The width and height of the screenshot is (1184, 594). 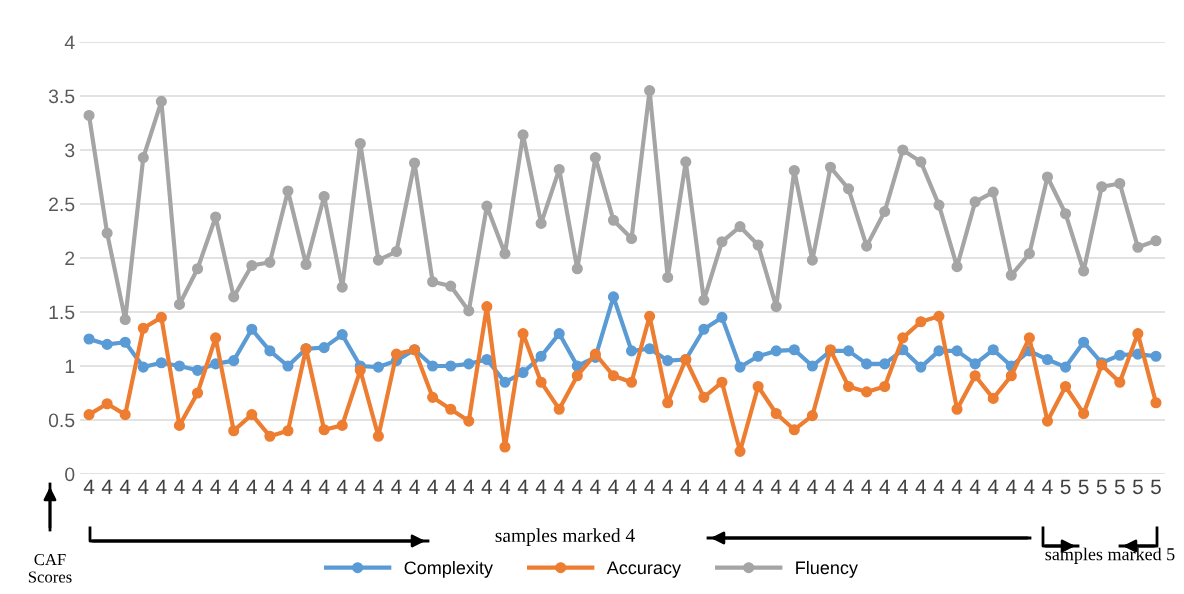 I want to click on y-tick-label: 1, so click(x=70, y=366).